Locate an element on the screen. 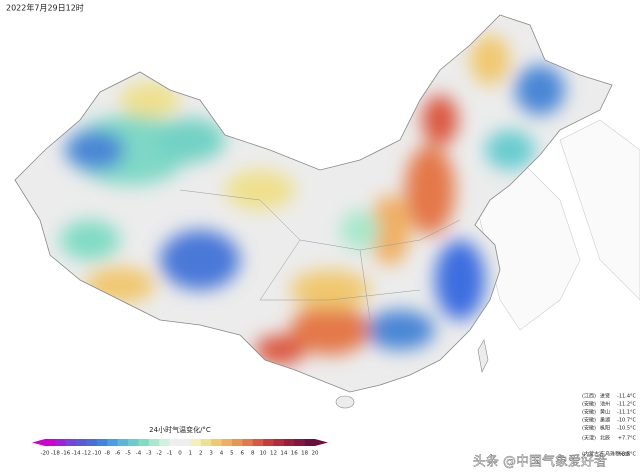 The height and width of the screenshot is (472, 640). legend-tick-label: 1 is located at coordinates (191, 454).